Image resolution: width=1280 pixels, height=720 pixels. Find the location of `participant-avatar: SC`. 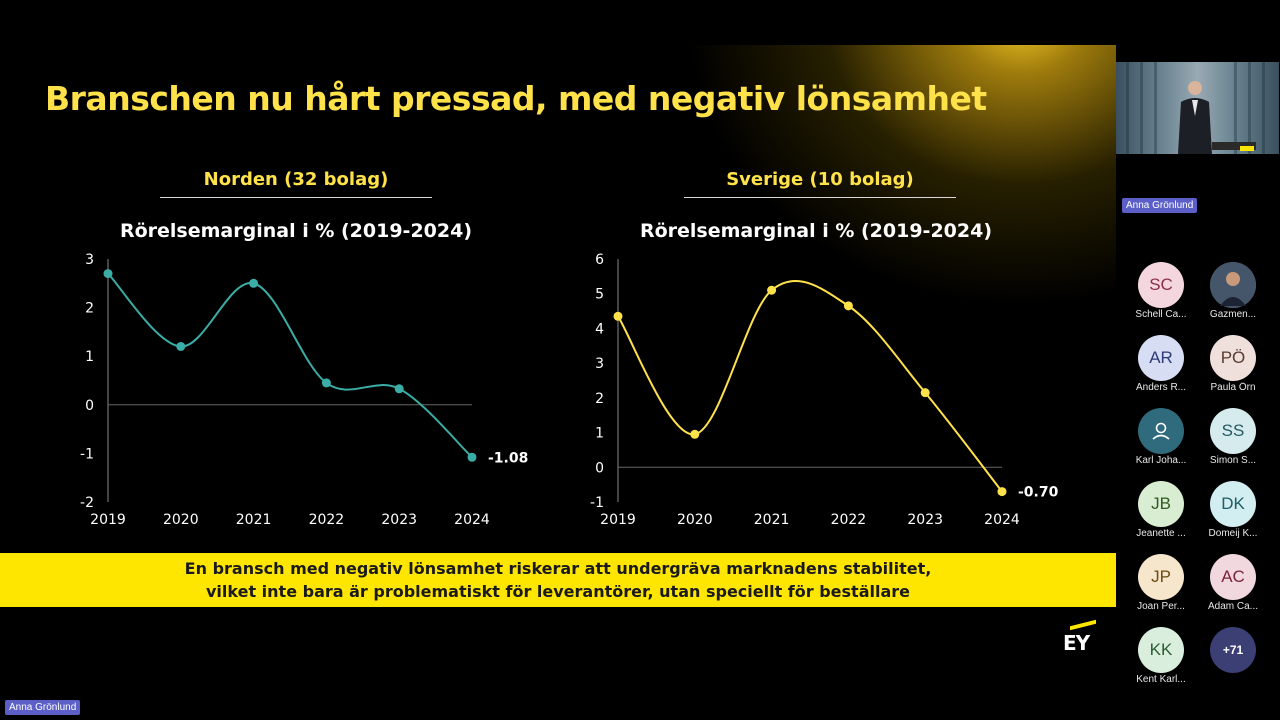

participant-avatar: SC is located at coordinates (1161, 285).